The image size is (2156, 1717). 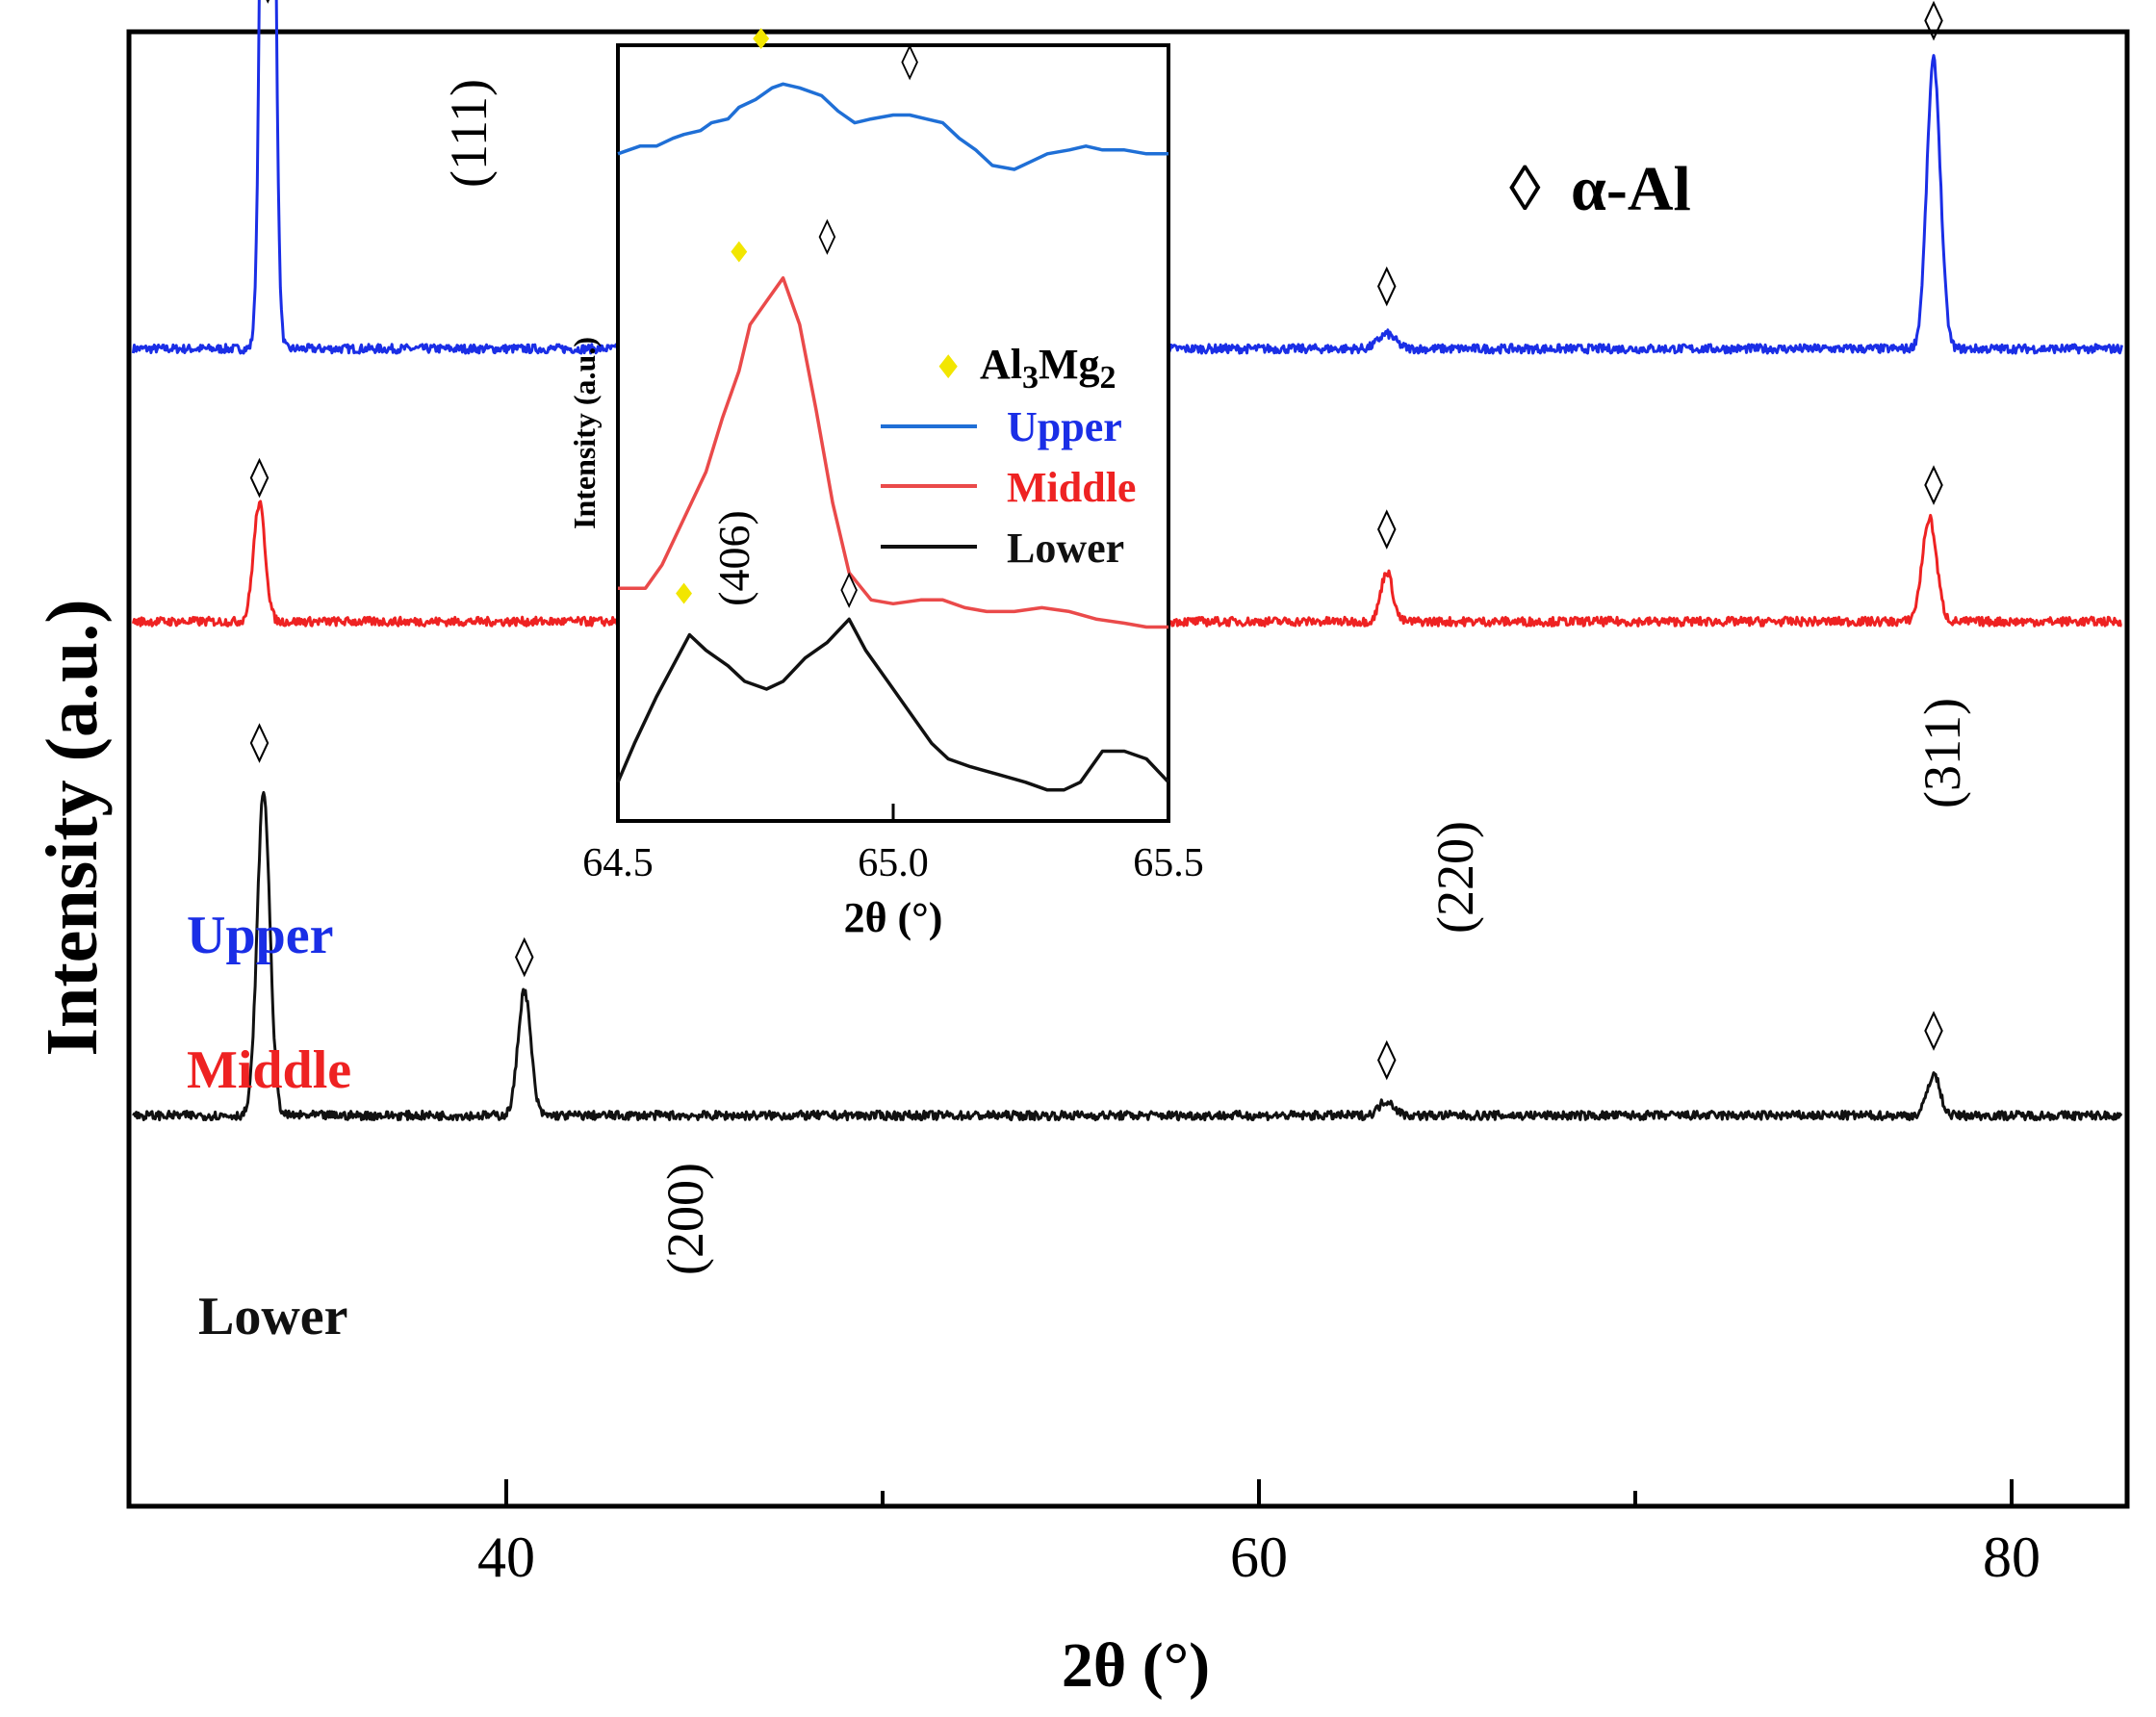 I want to click on x-tick-label-80: 80, so click(x=2011, y=1557).